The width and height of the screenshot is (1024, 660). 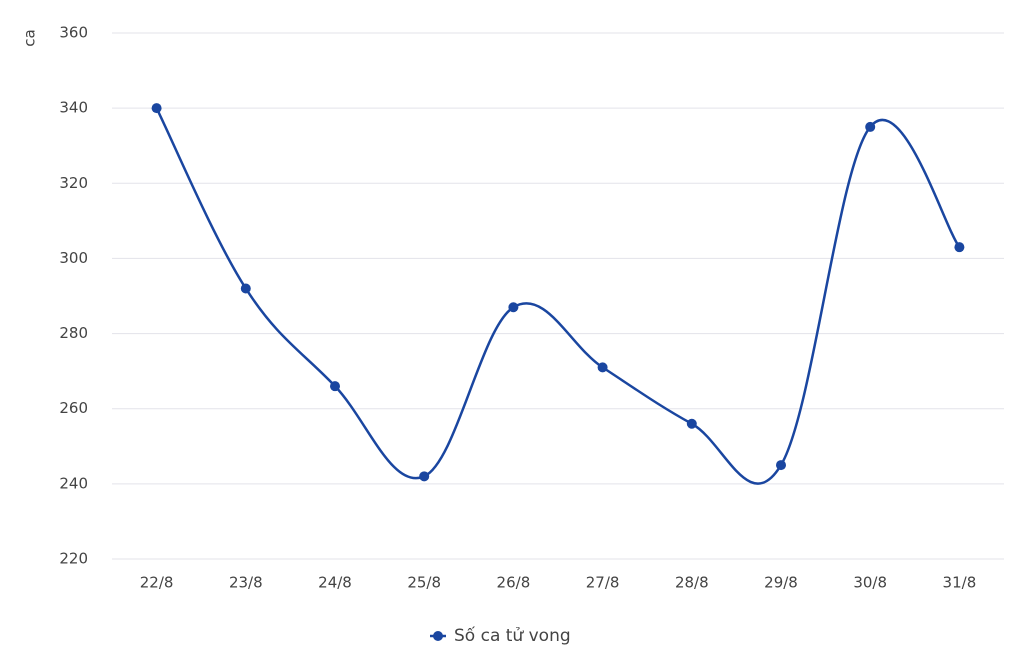 What do you see at coordinates (73, 559) in the screenshot?
I see `y-tick-label: 220` at bounding box center [73, 559].